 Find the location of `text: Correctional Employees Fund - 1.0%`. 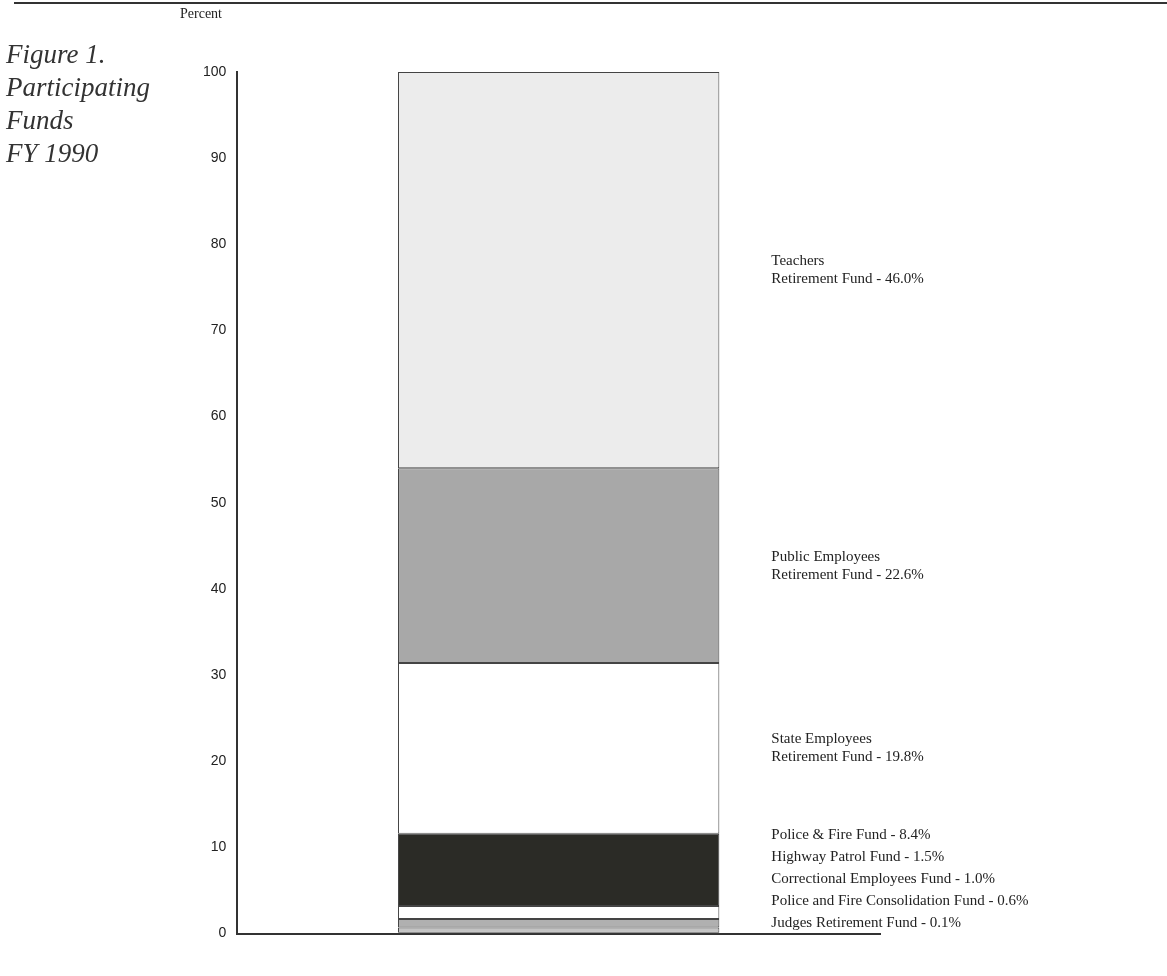

text: Correctional Employees Fund - 1.0% is located at coordinates (883, 877).